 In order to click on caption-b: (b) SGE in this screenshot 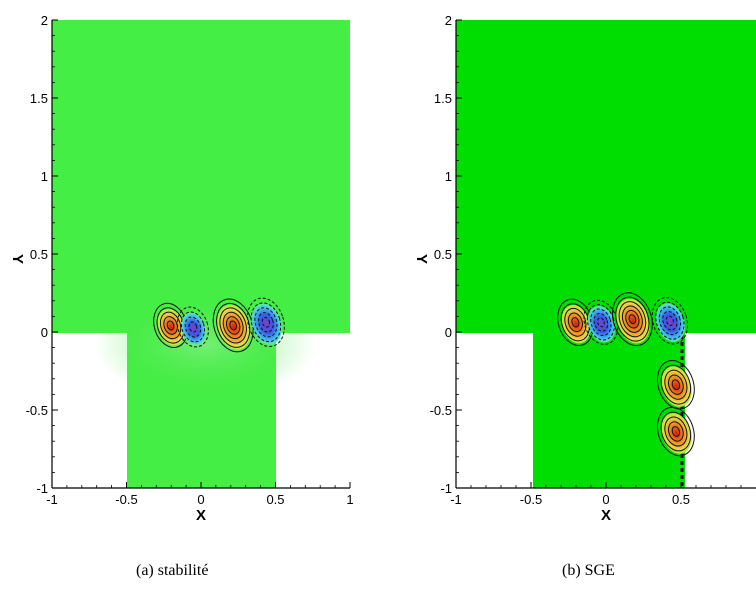, I will do `click(588, 570)`.